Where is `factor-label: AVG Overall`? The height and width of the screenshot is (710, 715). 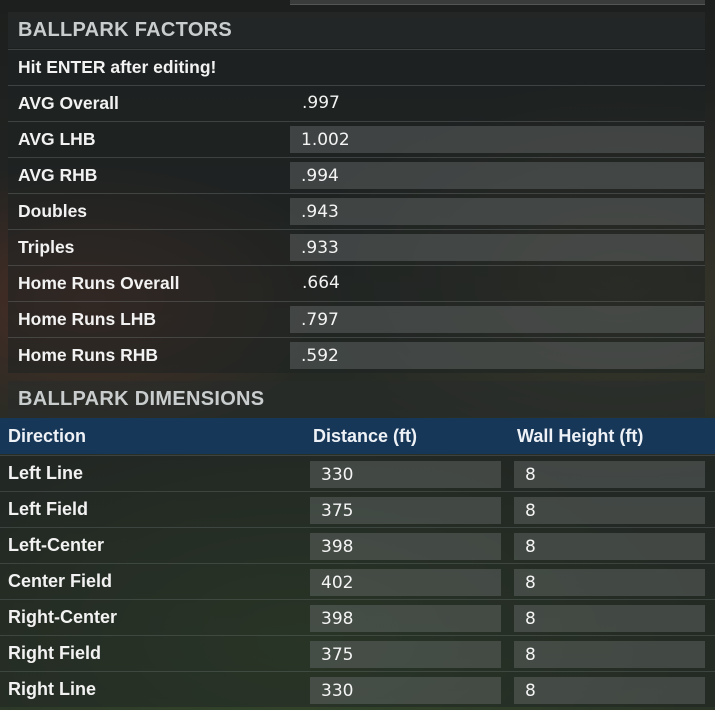 factor-label: AVG Overall is located at coordinates (68, 103).